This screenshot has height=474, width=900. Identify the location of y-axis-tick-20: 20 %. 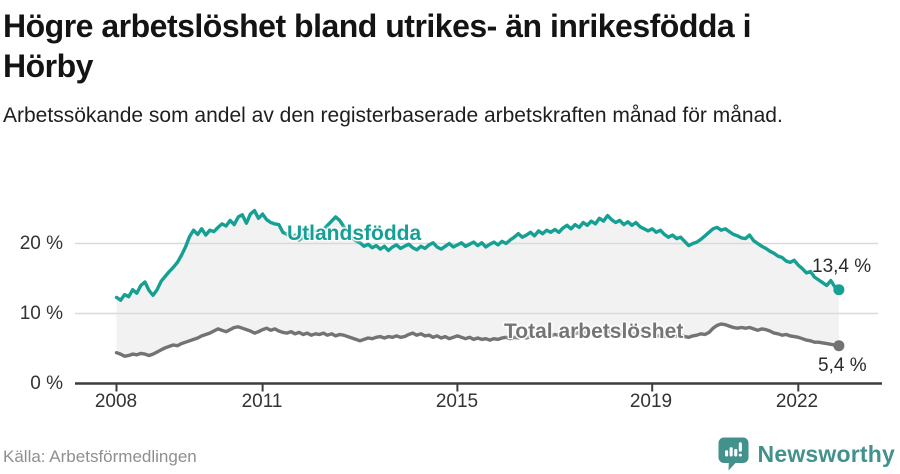
(41, 243).